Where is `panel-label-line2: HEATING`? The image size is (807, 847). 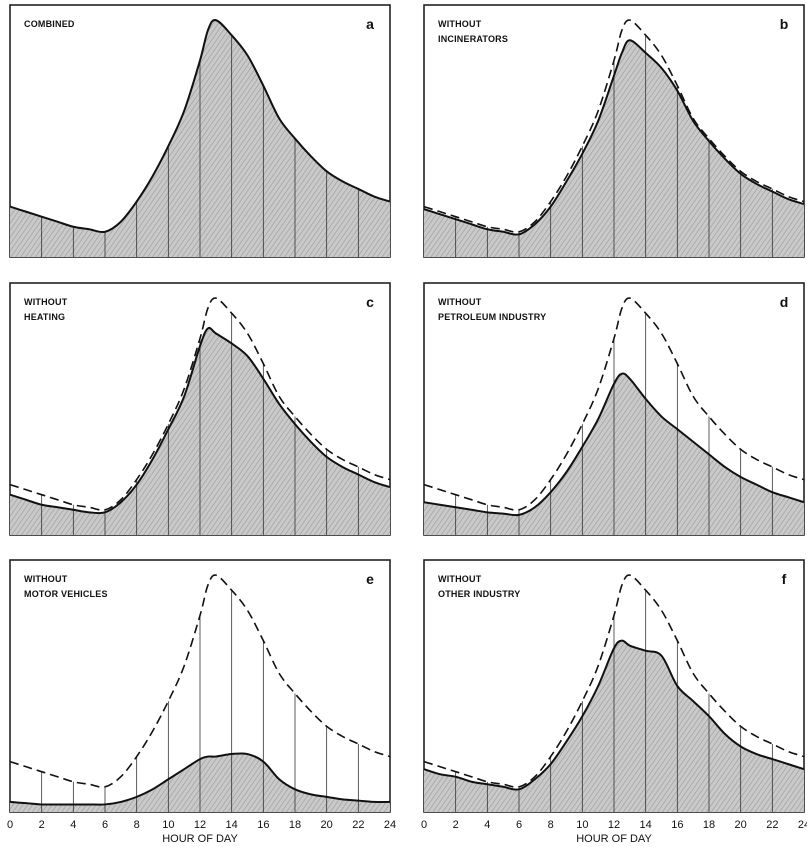 panel-label-line2: HEATING is located at coordinates (44, 317).